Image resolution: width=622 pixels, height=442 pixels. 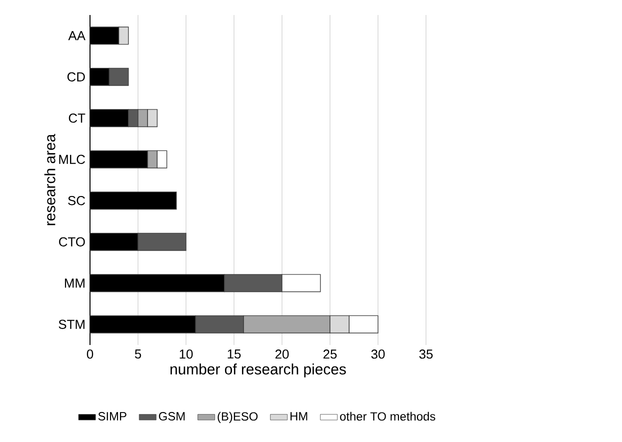 I want to click on legend-label: HM, so click(x=299, y=416).